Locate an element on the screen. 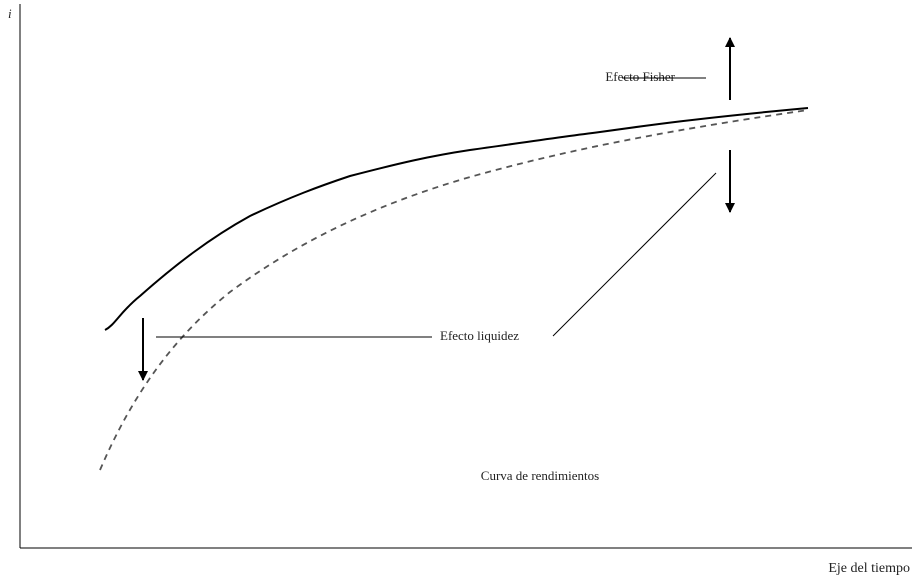 The width and height of the screenshot is (912, 582). liquidity-label: Efecto liquidez is located at coordinates (479, 335).